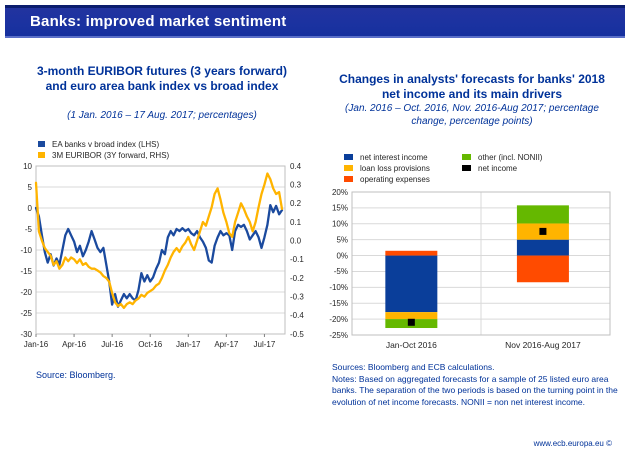  I want to click on legend-item: other (incl. NONII), so click(502, 157).